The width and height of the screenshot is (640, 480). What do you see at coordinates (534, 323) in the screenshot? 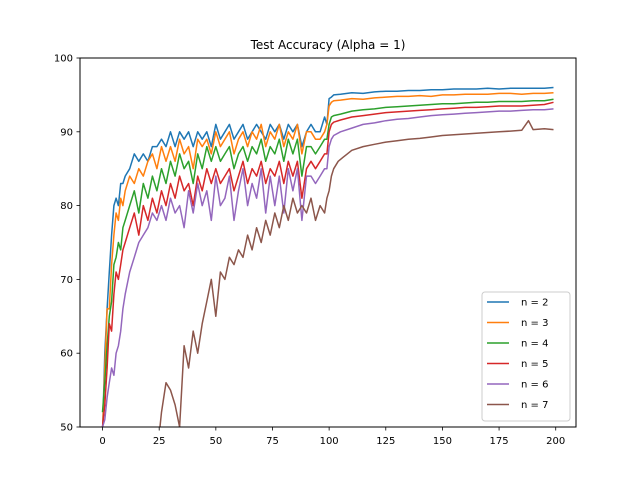
I see `legend-label: n = 3` at bounding box center [534, 323].